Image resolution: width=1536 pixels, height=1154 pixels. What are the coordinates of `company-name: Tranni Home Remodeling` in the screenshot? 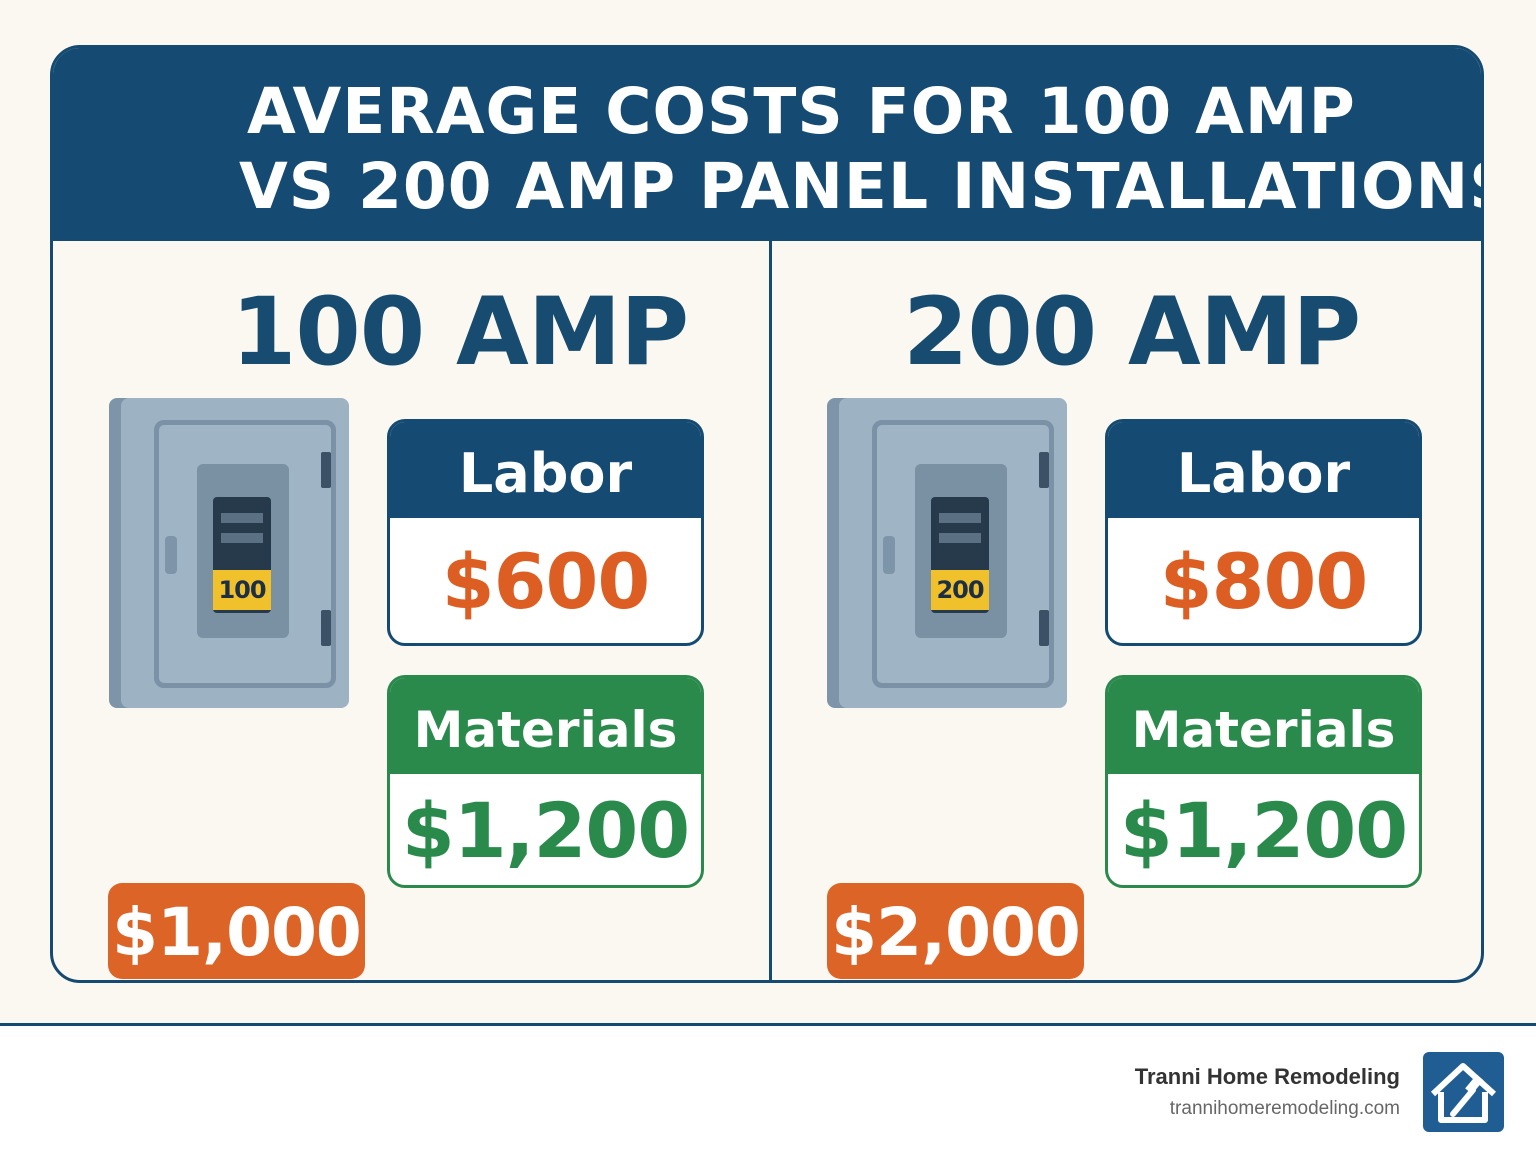 It's located at (1267, 1076).